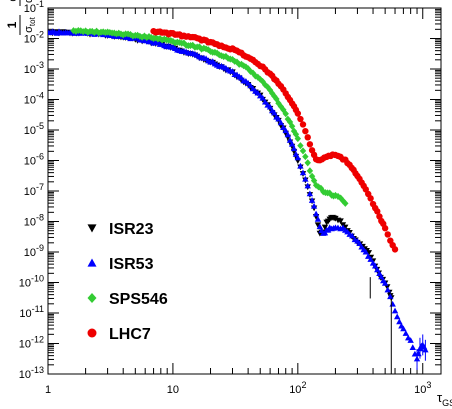  What do you see at coordinates (34, 160) in the screenshot?
I see `svg-text: 10⁻⁶` at bounding box center [34, 160].